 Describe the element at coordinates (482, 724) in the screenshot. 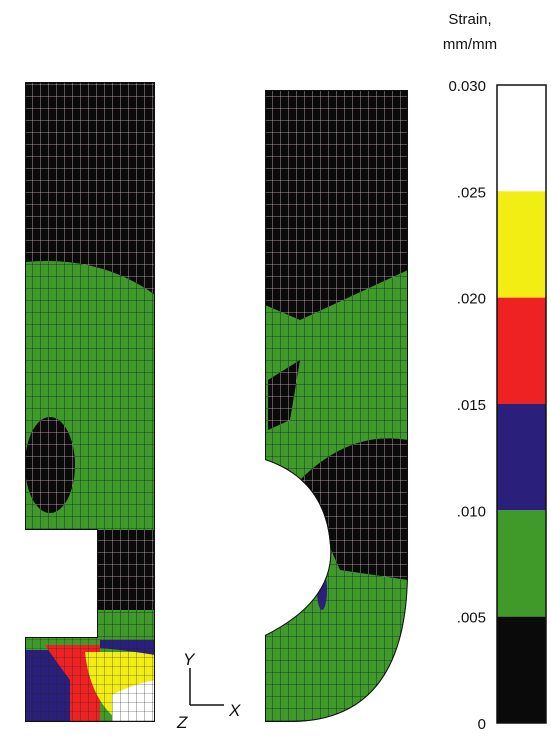

I see `colorbar-tick-label: 0` at that location.